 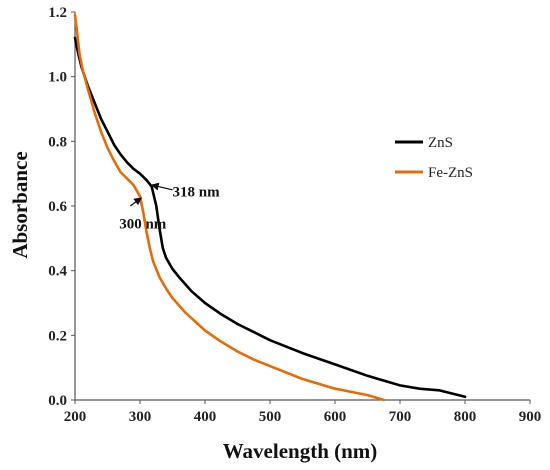 I want to click on annotation-label-318-nm: 318 nm, so click(x=197, y=192).